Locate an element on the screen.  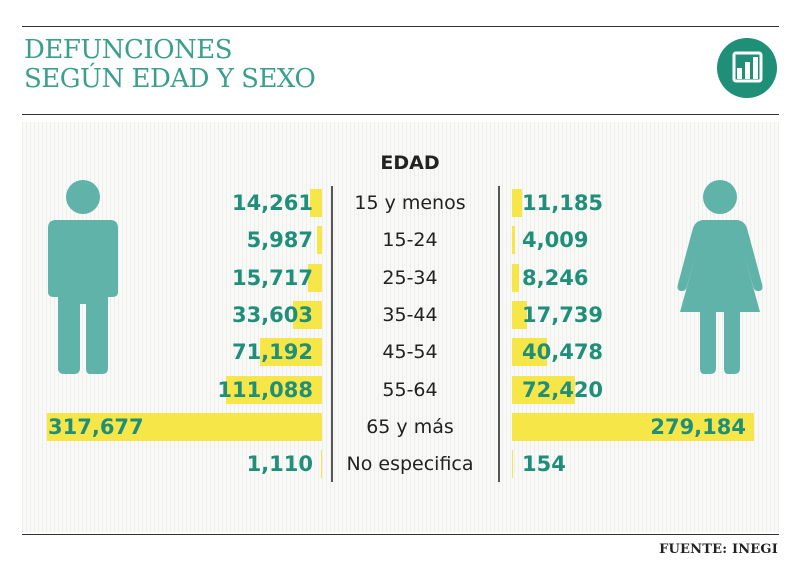
female-value-label: 8,246 is located at coordinates (555, 277).